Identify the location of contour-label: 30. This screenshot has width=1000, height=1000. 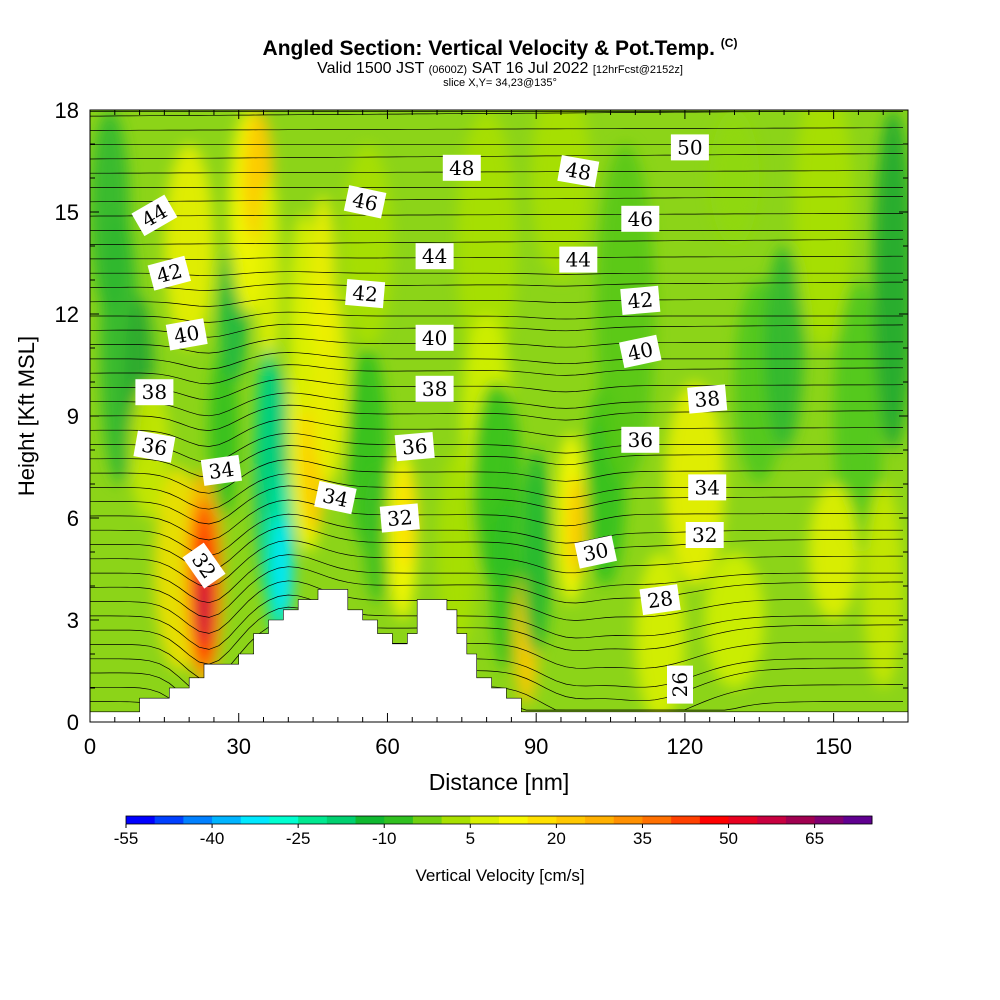
(595, 552).